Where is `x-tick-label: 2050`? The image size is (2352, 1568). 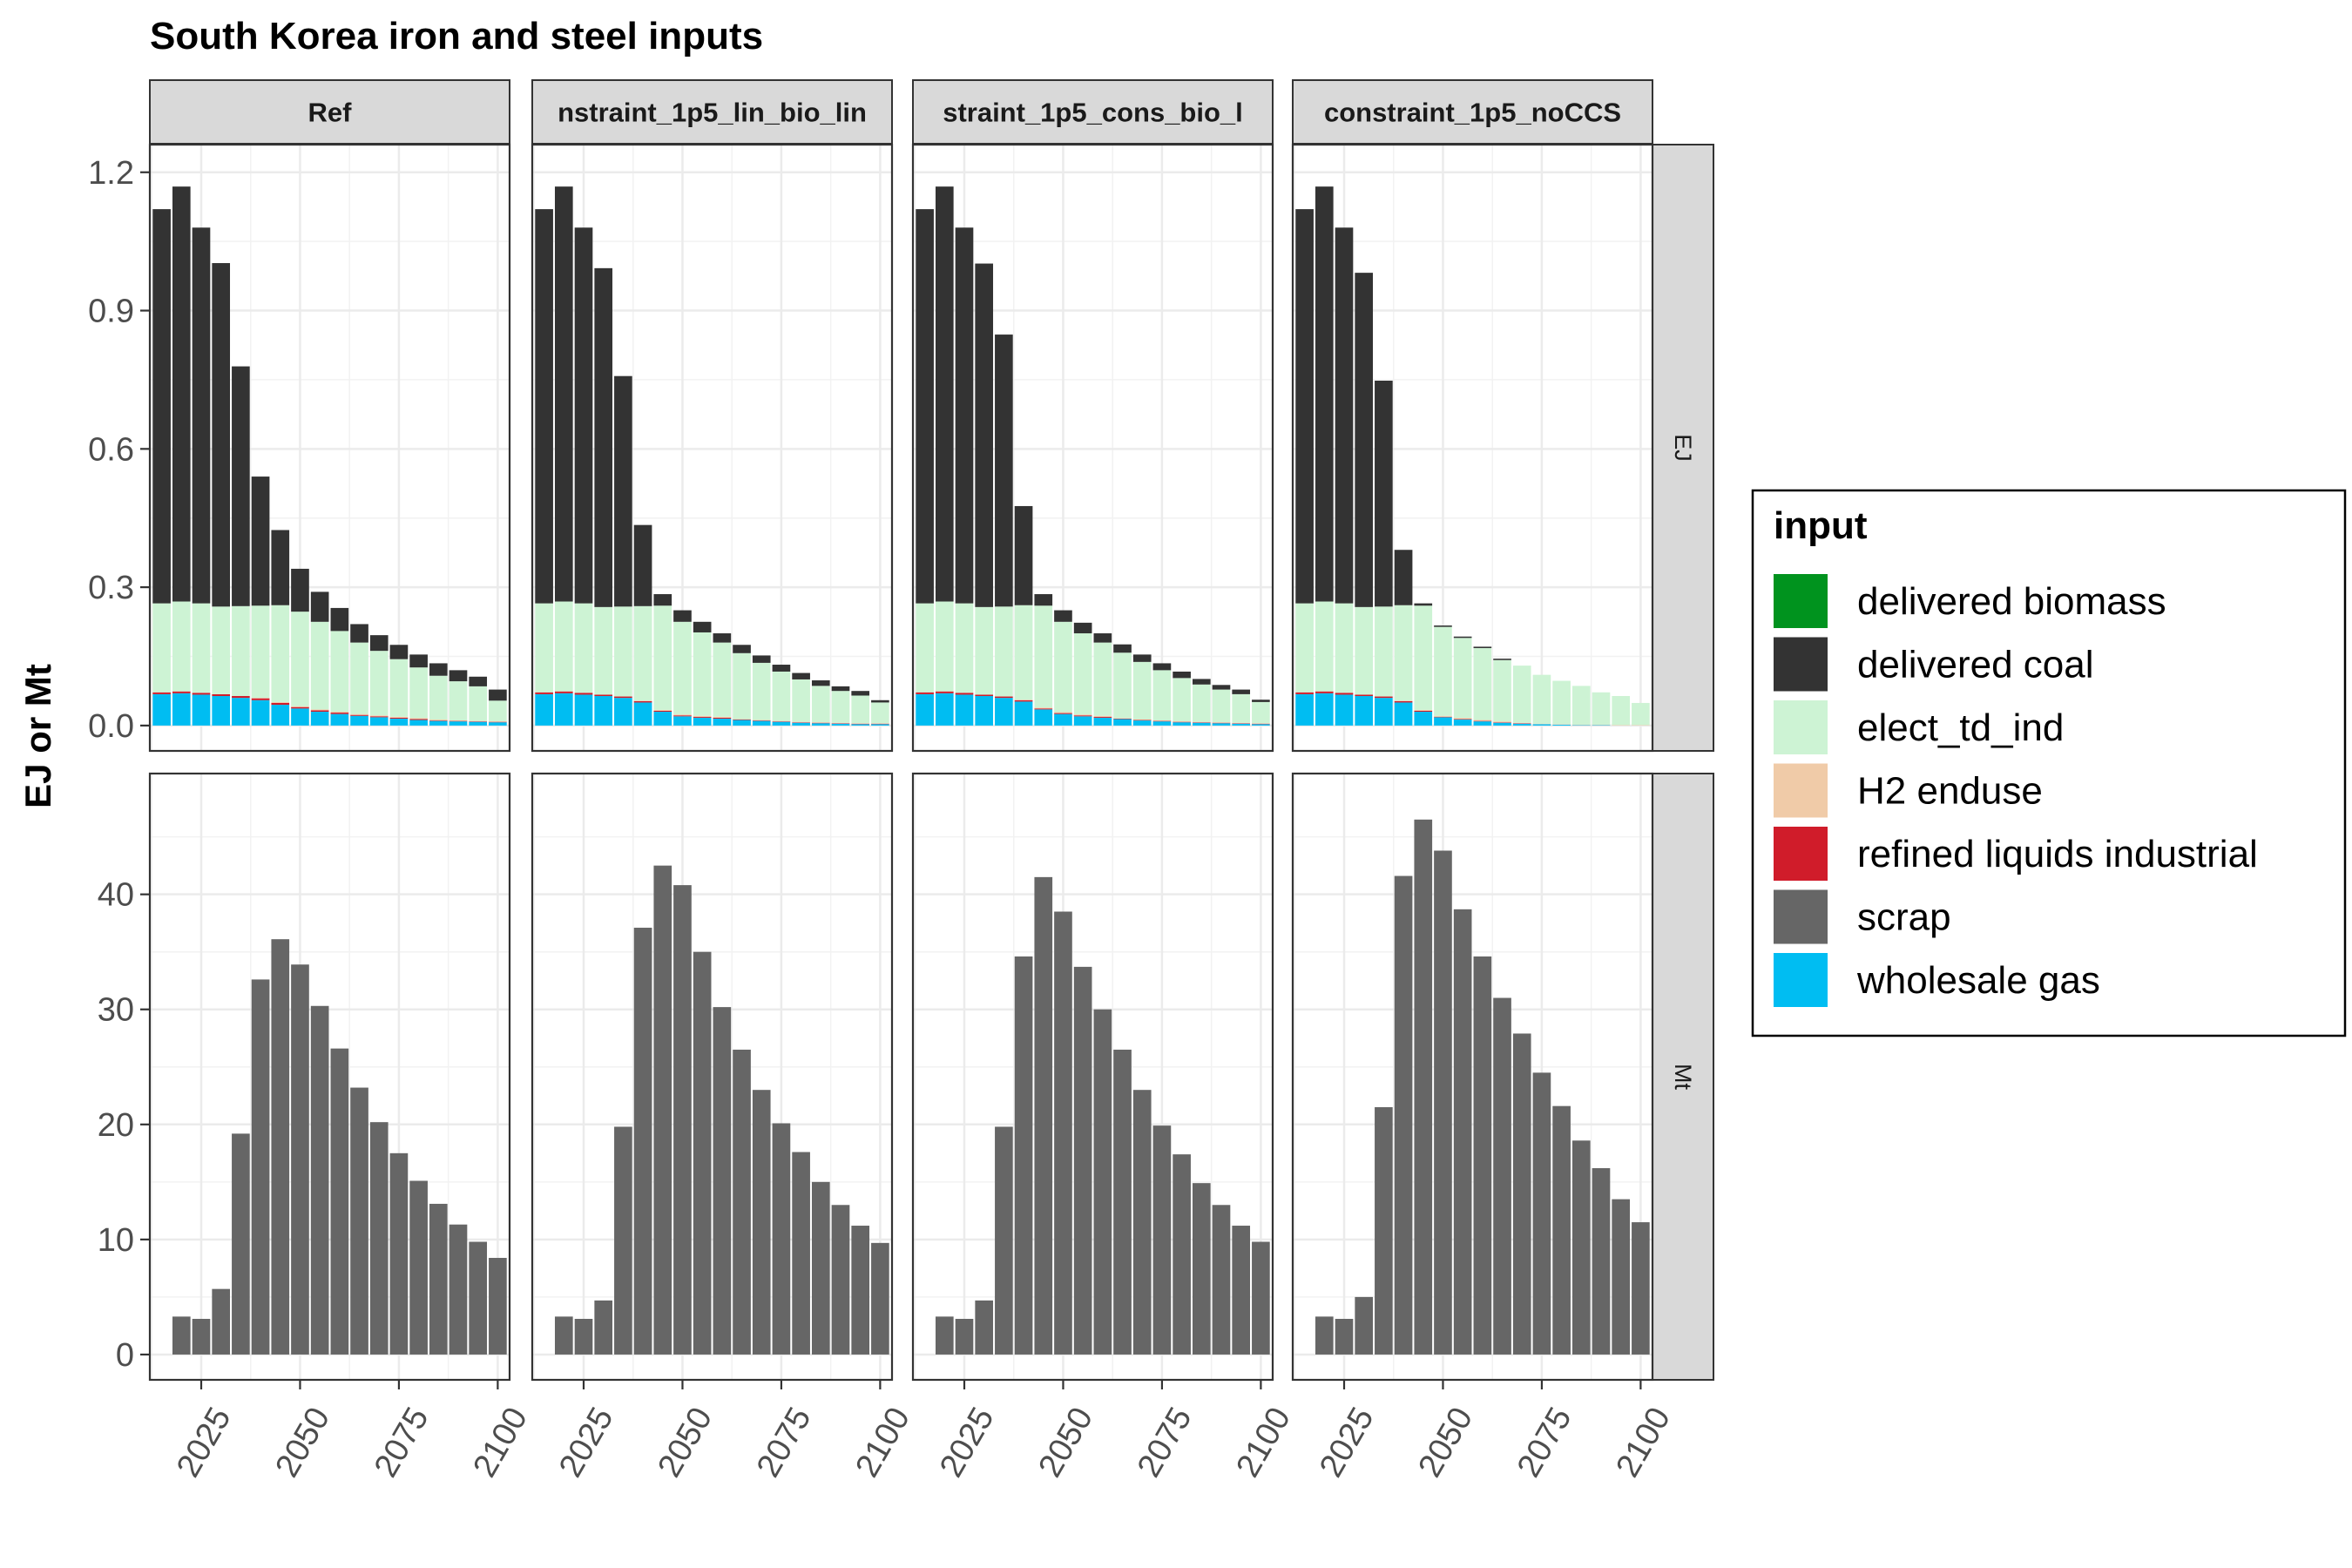 x-tick-label: 2050 is located at coordinates (302, 1443).